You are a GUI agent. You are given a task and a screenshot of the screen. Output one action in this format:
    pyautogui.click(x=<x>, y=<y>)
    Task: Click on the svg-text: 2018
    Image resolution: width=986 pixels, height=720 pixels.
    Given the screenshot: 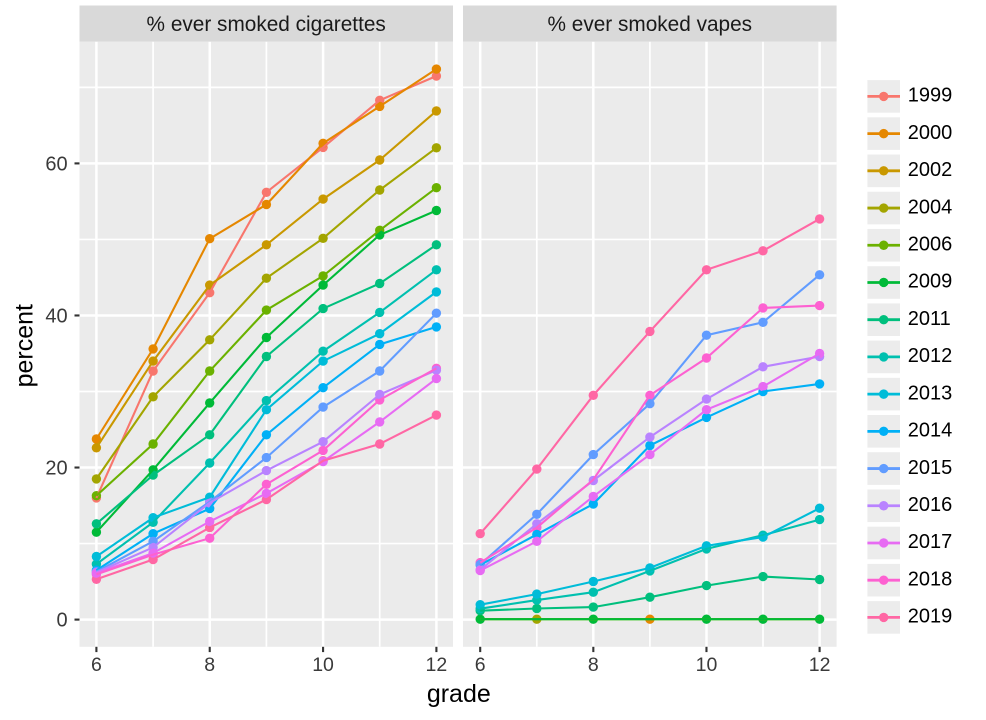 What is the action you would take?
    pyautogui.click(x=930, y=579)
    